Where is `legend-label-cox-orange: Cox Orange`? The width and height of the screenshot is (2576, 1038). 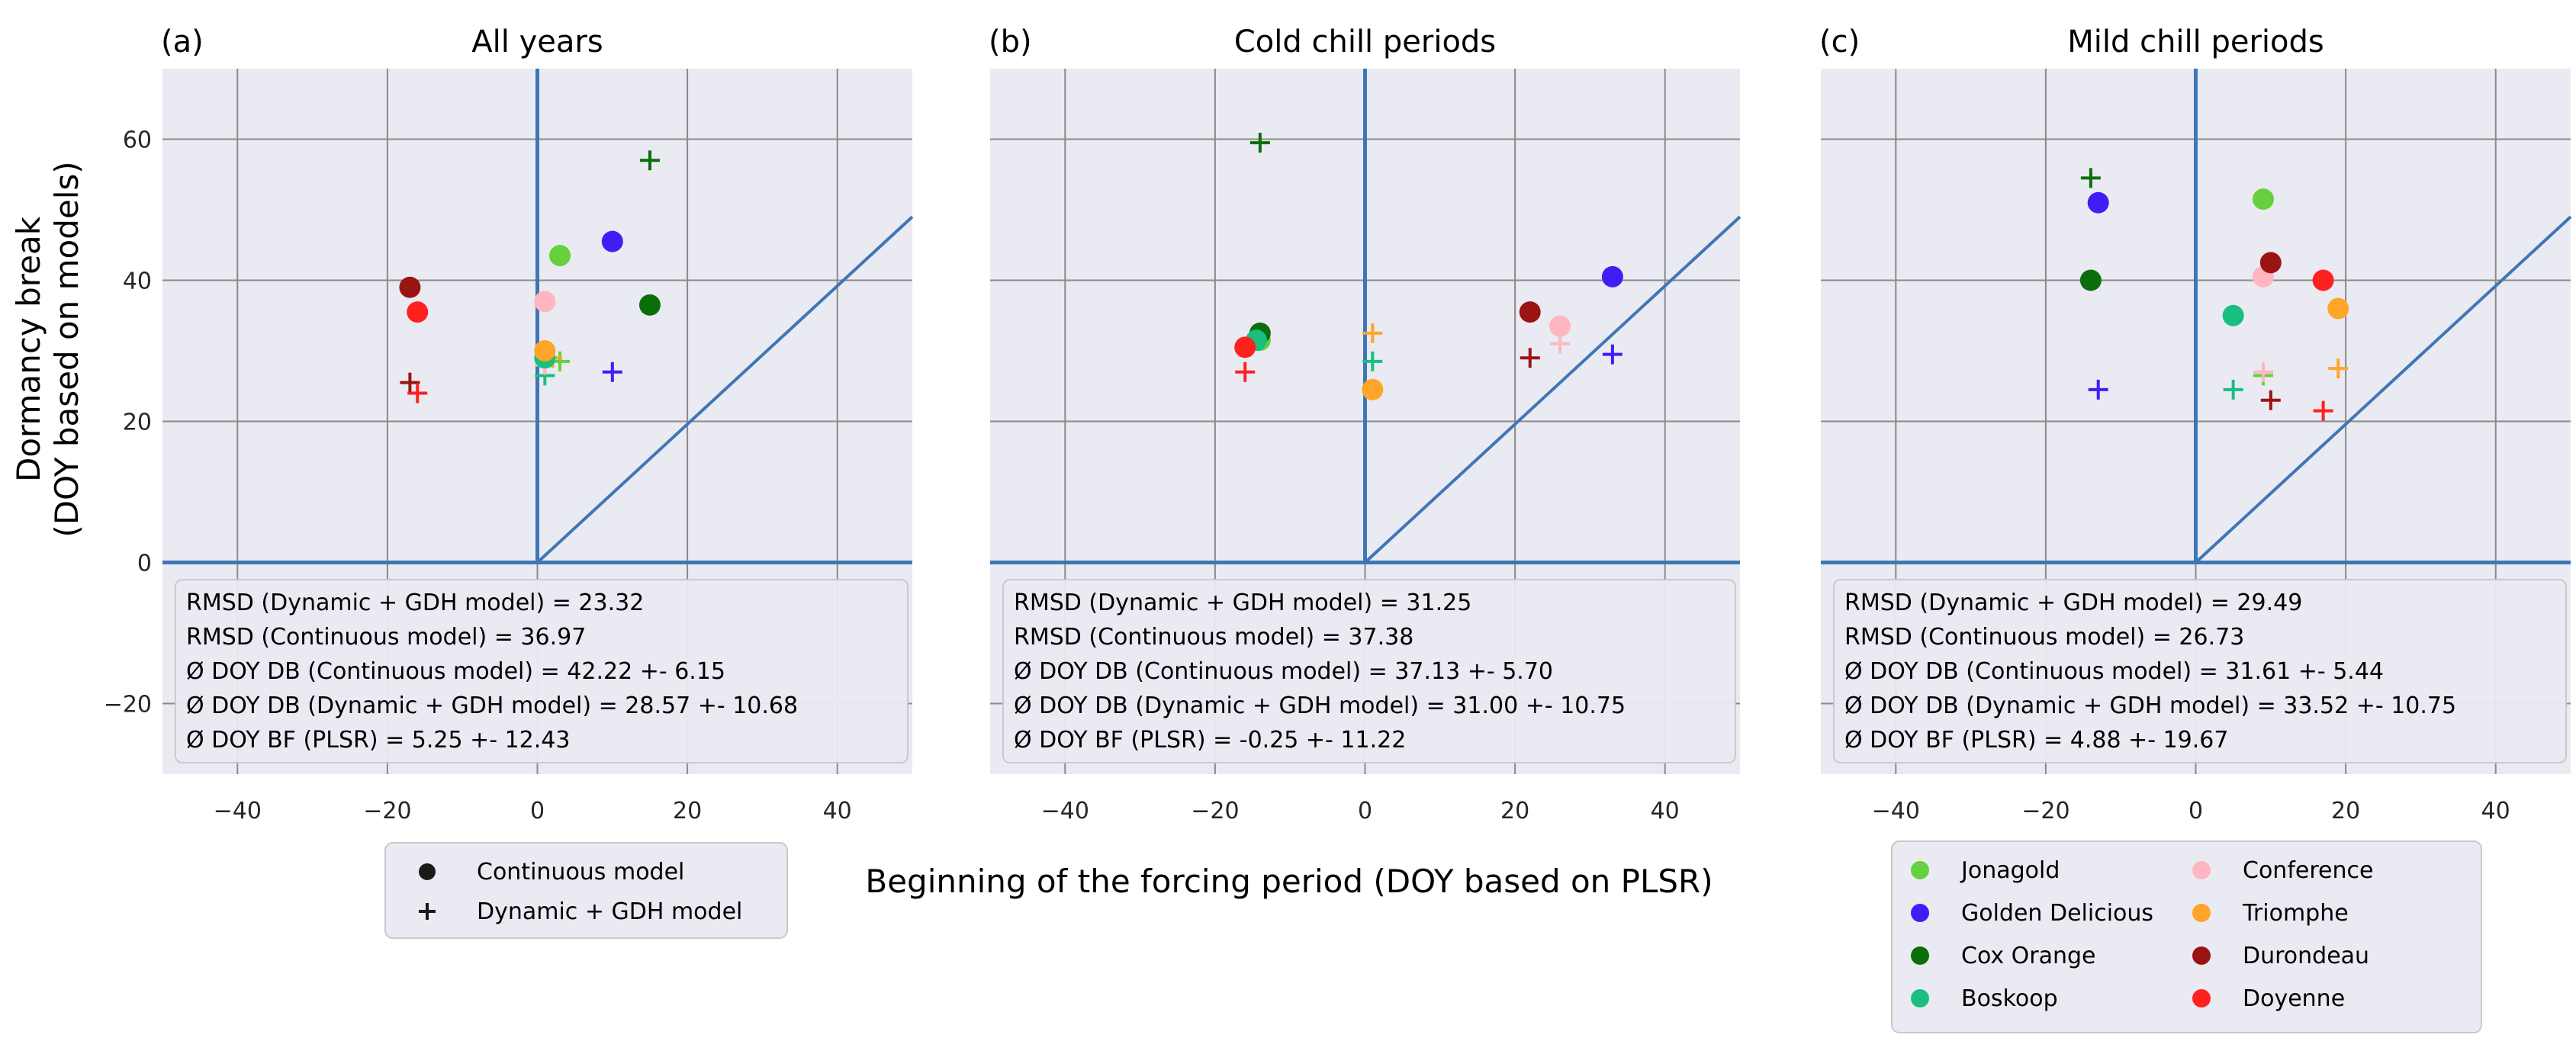
legend-label-cox-orange: Cox Orange is located at coordinates (2029, 956).